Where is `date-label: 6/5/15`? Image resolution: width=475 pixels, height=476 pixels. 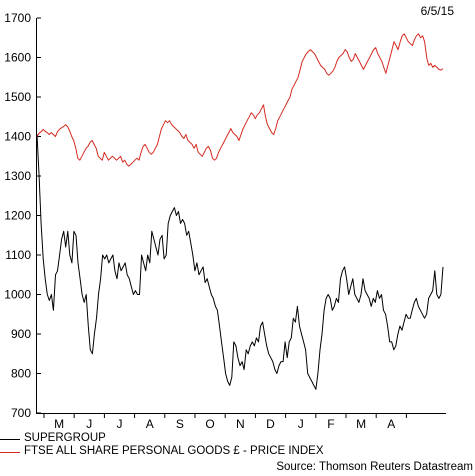 date-label: 6/5/15 is located at coordinates (437, 11).